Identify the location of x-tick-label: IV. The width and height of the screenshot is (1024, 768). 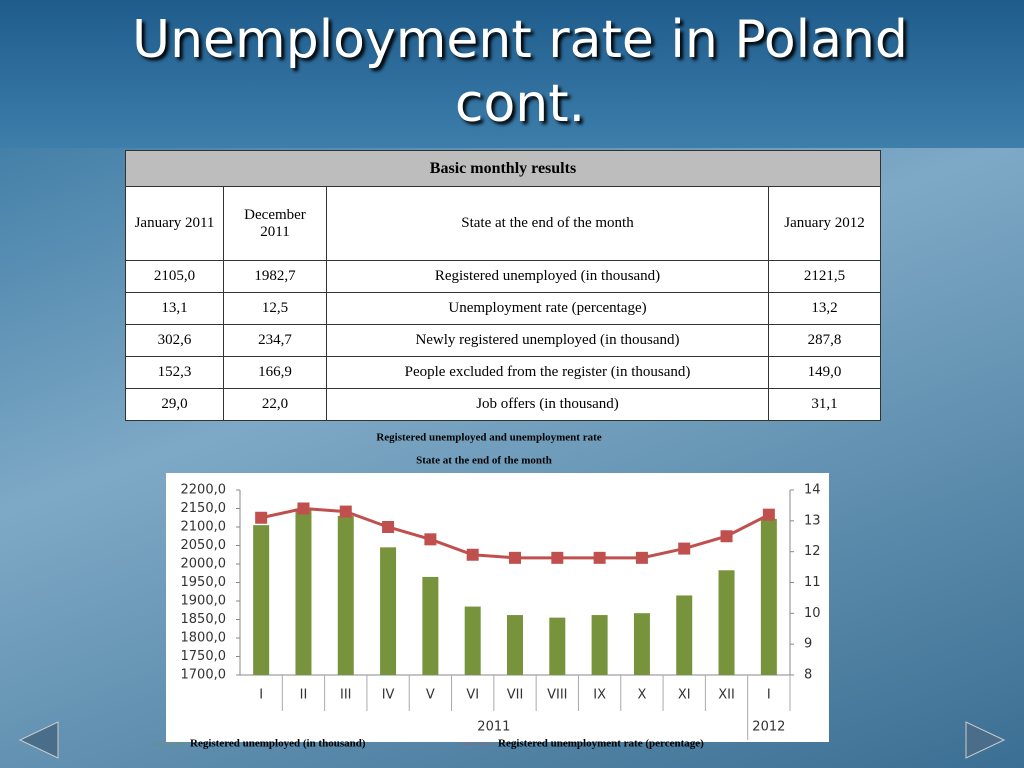
(388, 695).